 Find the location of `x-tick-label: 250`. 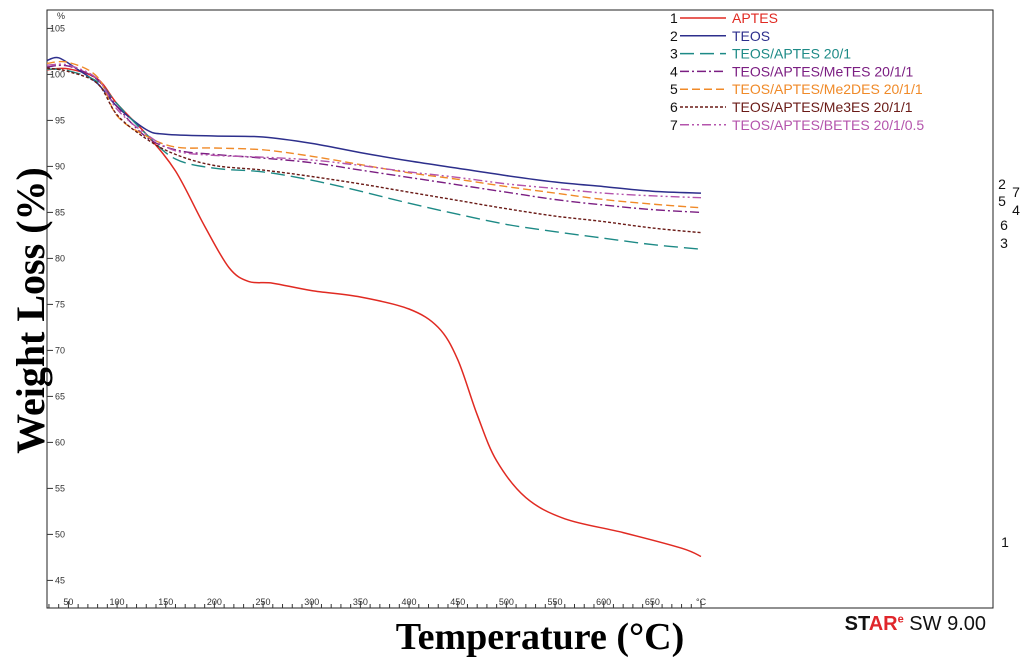

x-tick-label: 250 is located at coordinates (263, 602).